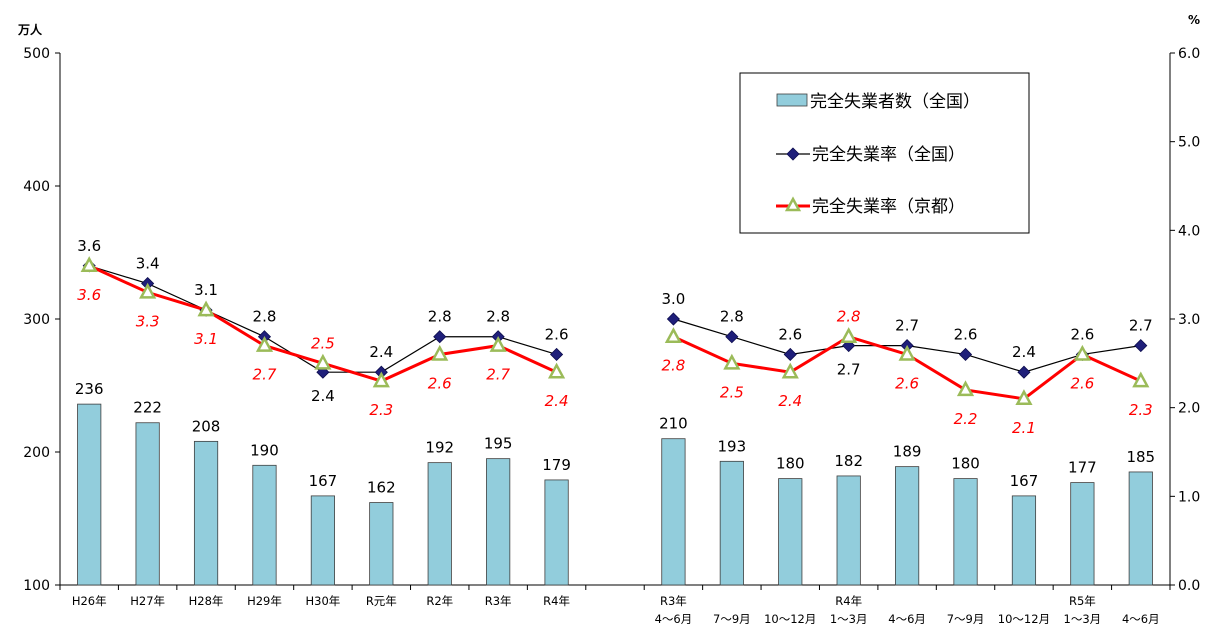 The image size is (1208, 628). I want to click on bar-value-label: 193, so click(732, 446).